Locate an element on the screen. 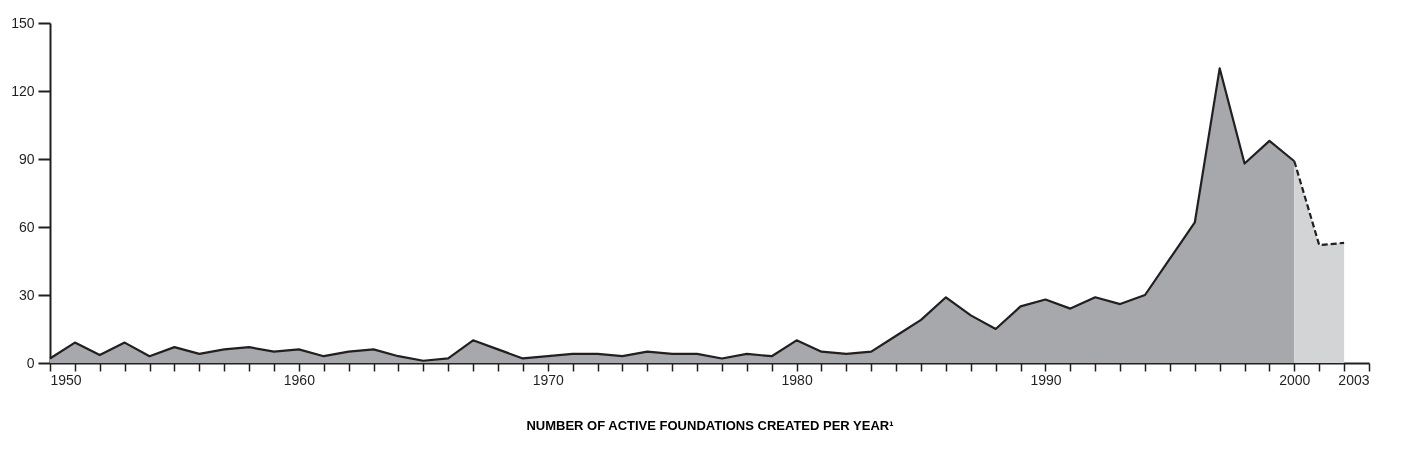 This screenshot has height=461, width=1416. y-tick-label: 150 is located at coordinates (23, 22).